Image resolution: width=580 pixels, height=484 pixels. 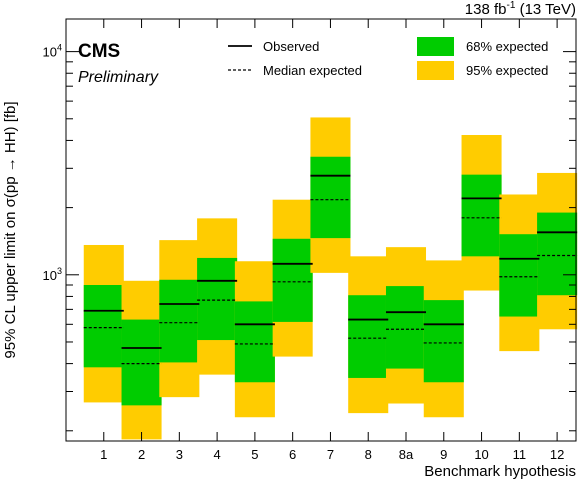 I want to click on y-tick-label: 10⁴, so click(x=52, y=51).